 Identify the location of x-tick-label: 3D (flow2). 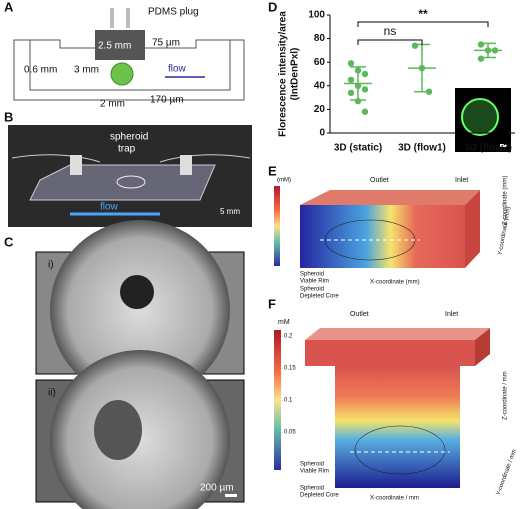
(488, 148).